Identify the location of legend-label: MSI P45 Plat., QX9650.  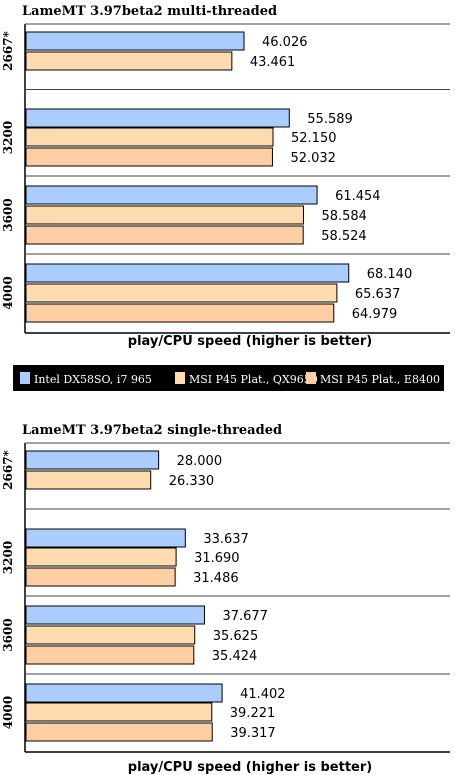
(253, 379).